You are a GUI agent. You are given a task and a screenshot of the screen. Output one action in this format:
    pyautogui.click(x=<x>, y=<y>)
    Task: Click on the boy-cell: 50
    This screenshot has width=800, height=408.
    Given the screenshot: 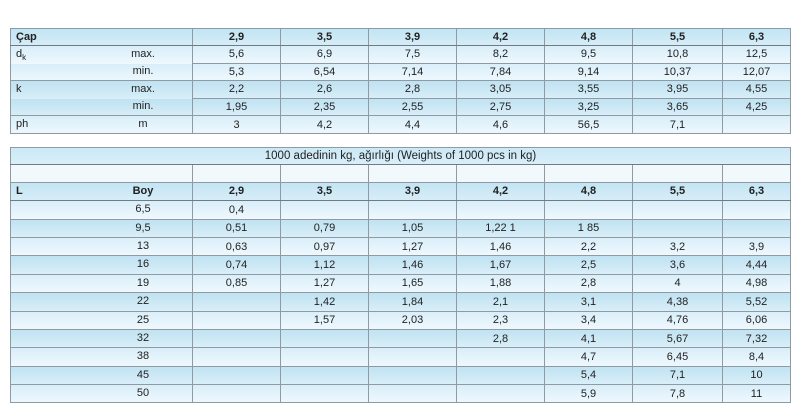 What is the action you would take?
    pyautogui.click(x=101, y=394)
    